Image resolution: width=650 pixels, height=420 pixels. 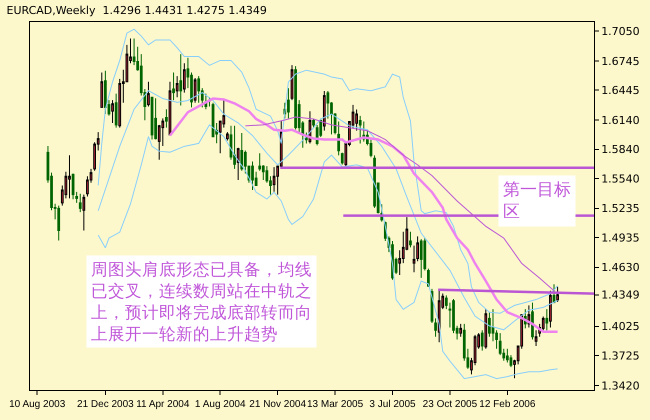 I want to click on annotation: 周图头肩底形态已具备，均线已交叉，连续数周站在中轨之上，预计即将完成底部转而向上展开一轮新的上升趋势, so click(x=201, y=302).